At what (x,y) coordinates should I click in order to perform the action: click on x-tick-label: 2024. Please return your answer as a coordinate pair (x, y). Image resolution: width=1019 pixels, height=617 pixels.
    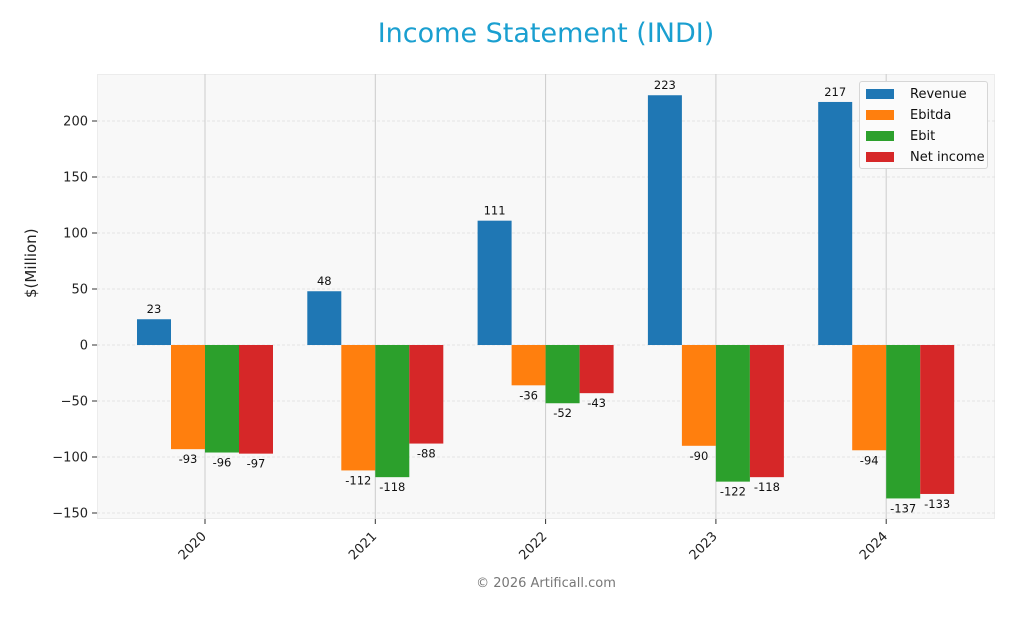
    Looking at the image, I should click on (874, 546).